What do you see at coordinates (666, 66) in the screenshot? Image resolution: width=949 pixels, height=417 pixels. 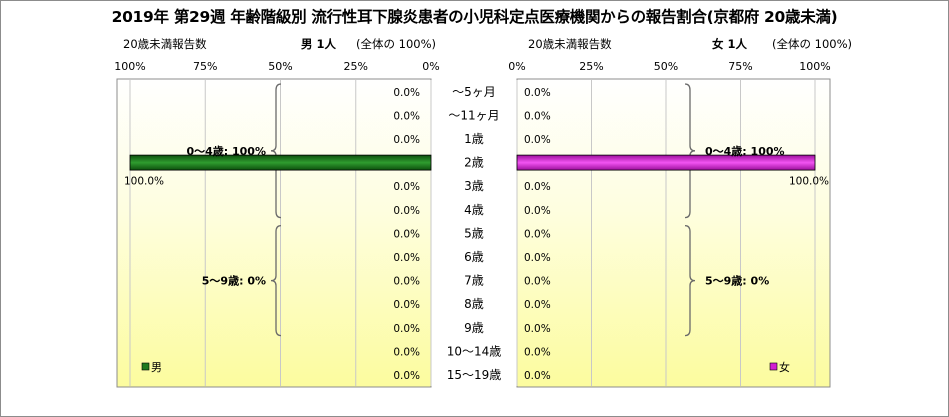 I see `female-x-tick-label: 50%` at bounding box center [666, 66].